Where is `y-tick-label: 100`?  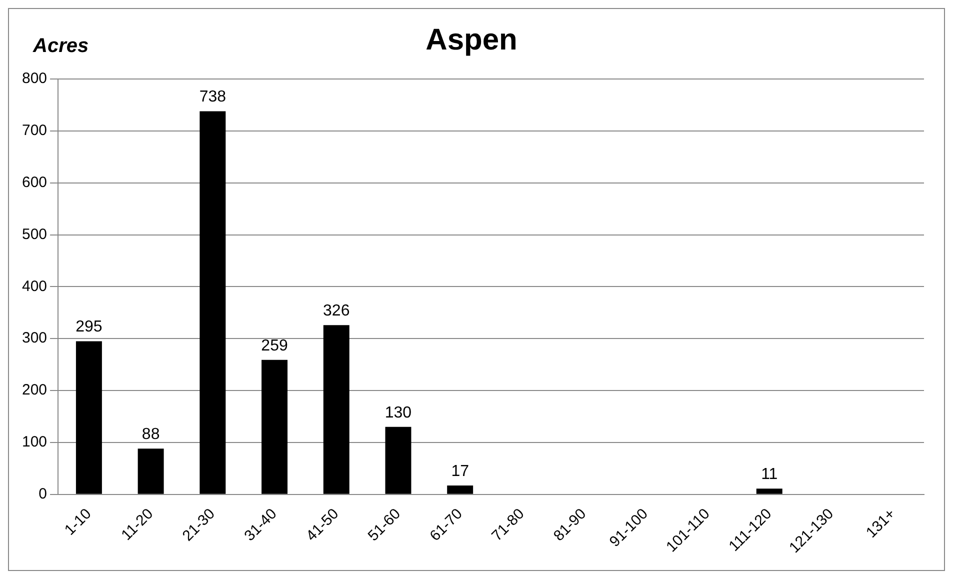
y-tick-label: 100 is located at coordinates (35, 442).